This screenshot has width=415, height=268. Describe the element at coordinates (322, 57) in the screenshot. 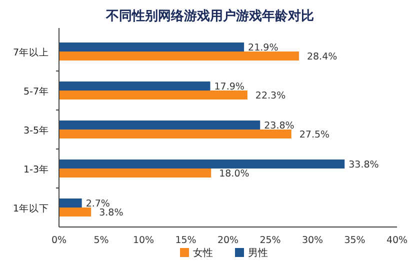

I see `data-label: 28.4%` at that location.